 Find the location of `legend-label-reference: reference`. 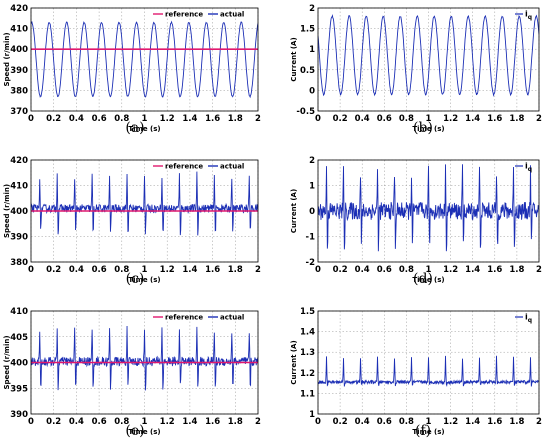

legend-label-reference: reference is located at coordinates (184, 318).